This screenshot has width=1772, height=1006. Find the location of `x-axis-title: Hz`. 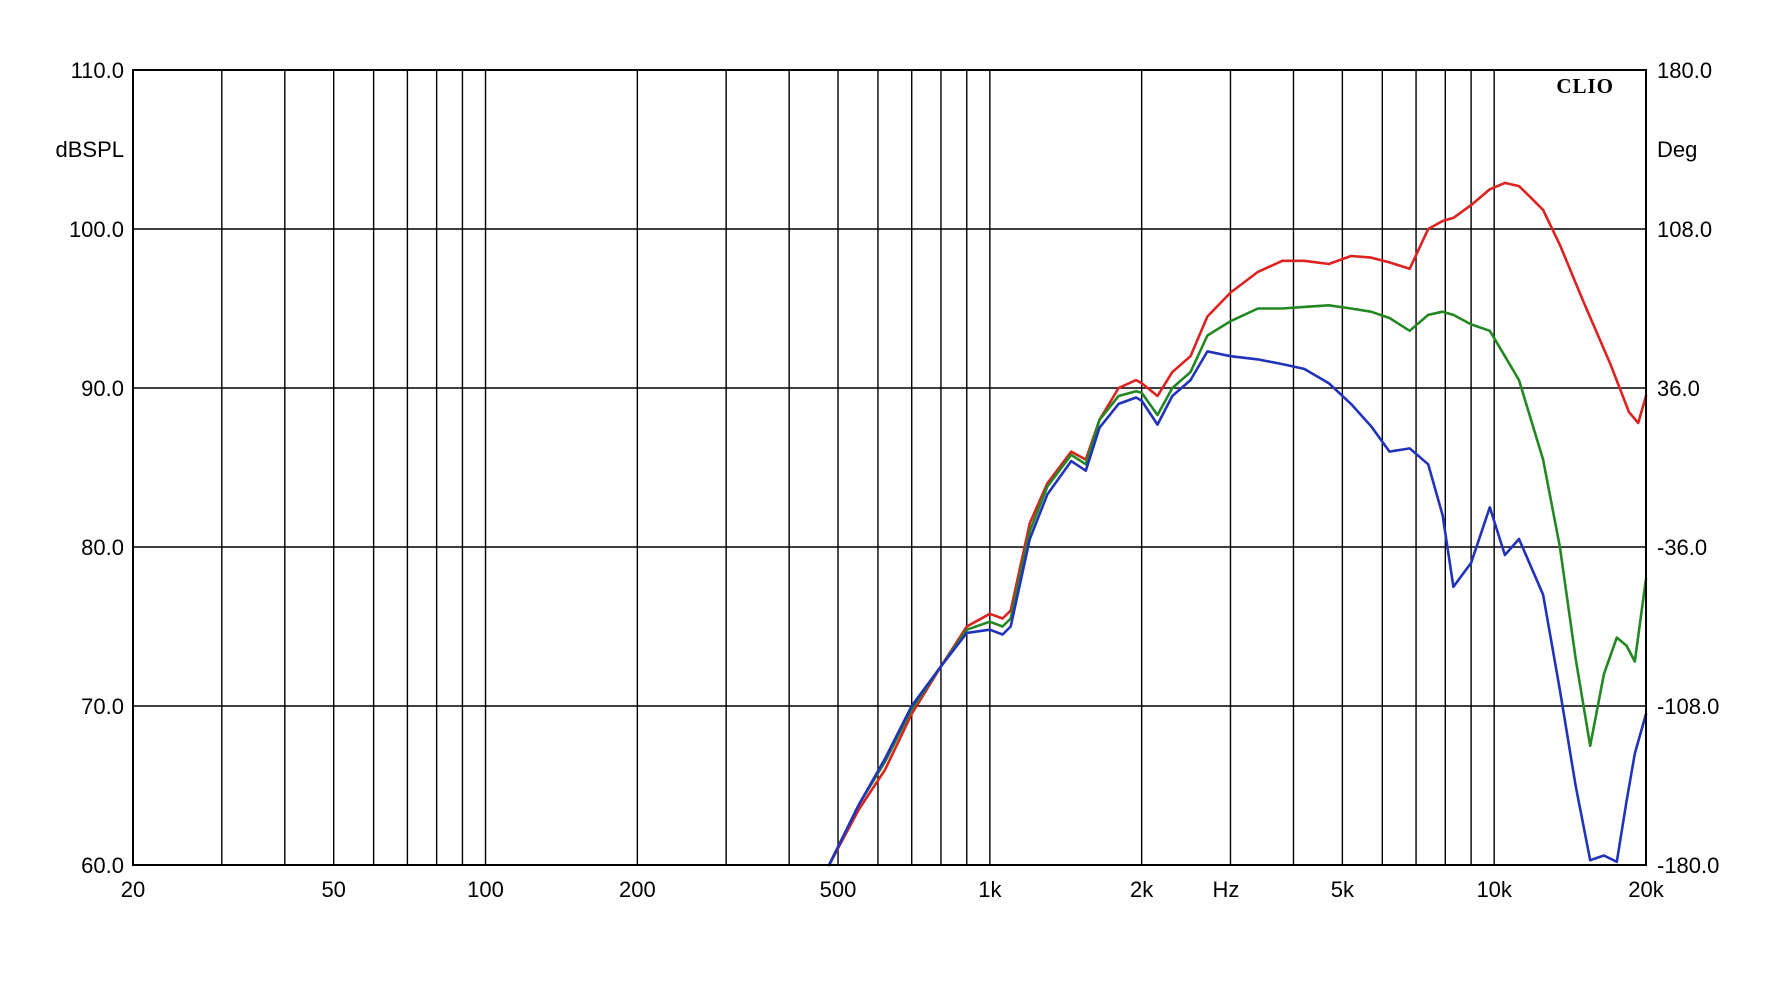

x-axis-title: Hz is located at coordinates (1226, 889).